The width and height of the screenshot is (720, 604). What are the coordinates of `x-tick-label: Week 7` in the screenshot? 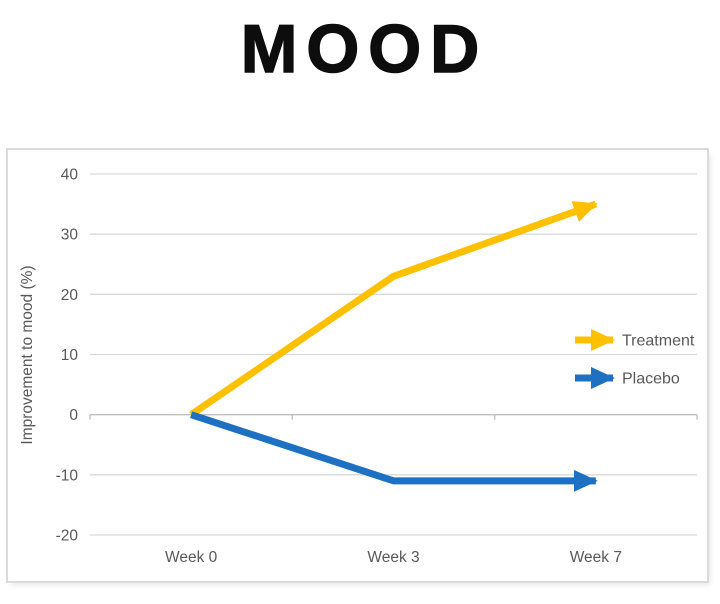 It's located at (596, 557).